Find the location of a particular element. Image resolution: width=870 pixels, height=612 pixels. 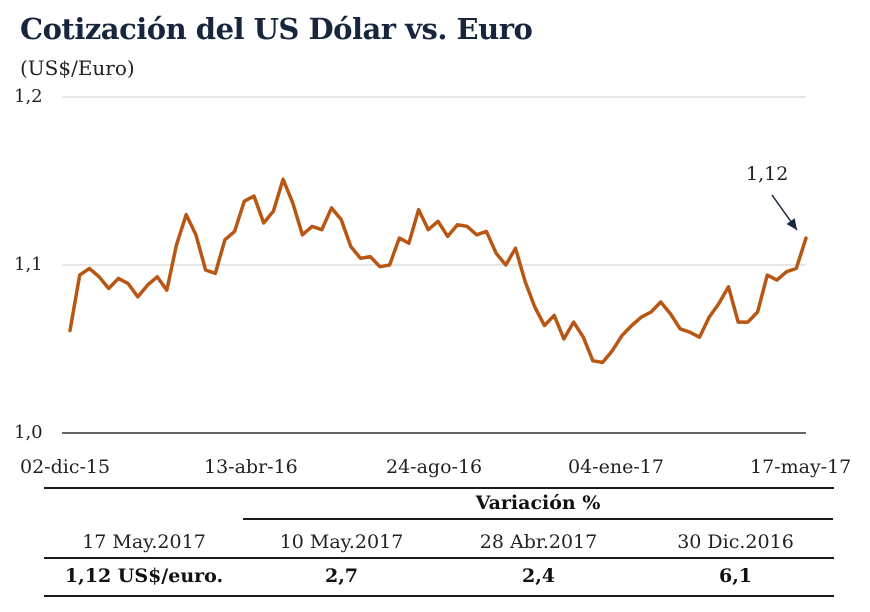

x-tick-label: 04-ene-17 is located at coordinates (616, 467).